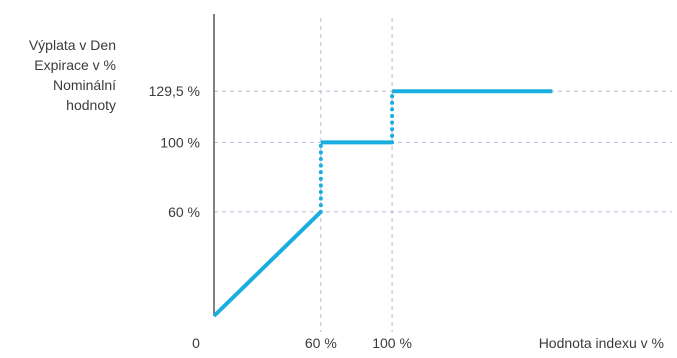 The image size is (677, 358). What do you see at coordinates (392, 343) in the screenshot?
I see `x-tick-label-1: 100 %` at bounding box center [392, 343].